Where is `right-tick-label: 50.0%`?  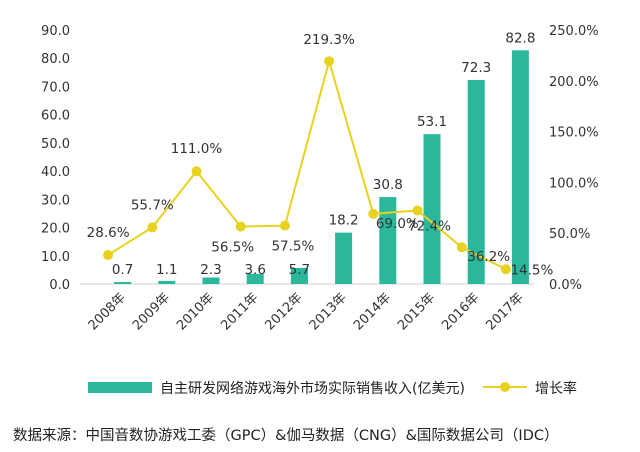
right-tick-label: 50.0% is located at coordinates (569, 234).